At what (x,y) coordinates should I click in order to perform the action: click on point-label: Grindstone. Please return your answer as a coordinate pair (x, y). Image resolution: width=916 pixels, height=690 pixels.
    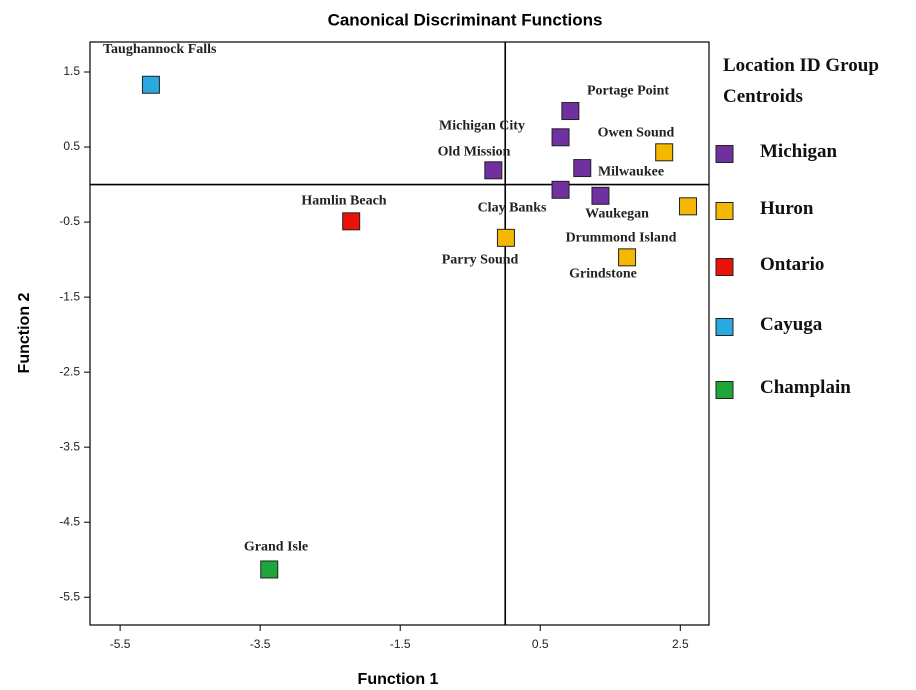
    Looking at the image, I should click on (603, 274).